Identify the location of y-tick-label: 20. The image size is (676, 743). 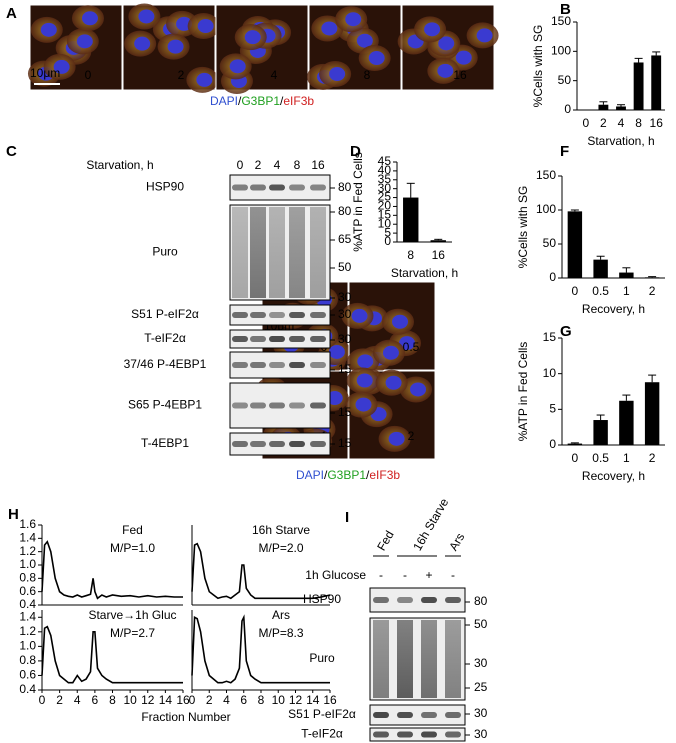
(385, 206).